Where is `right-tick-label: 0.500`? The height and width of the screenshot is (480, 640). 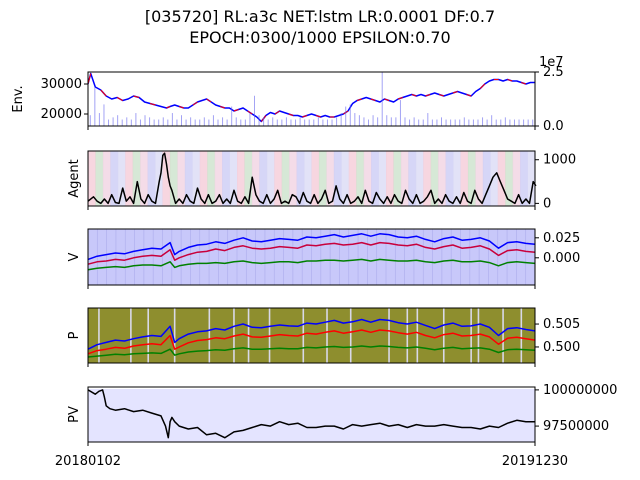 right-tick-label: 0.500 is located at coordinates (561, 347).